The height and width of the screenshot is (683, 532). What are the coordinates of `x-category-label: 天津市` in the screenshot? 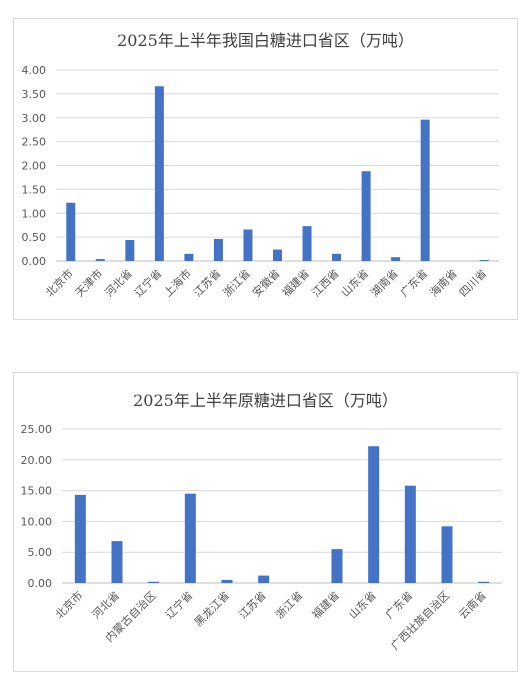 It's located at (88, 282).